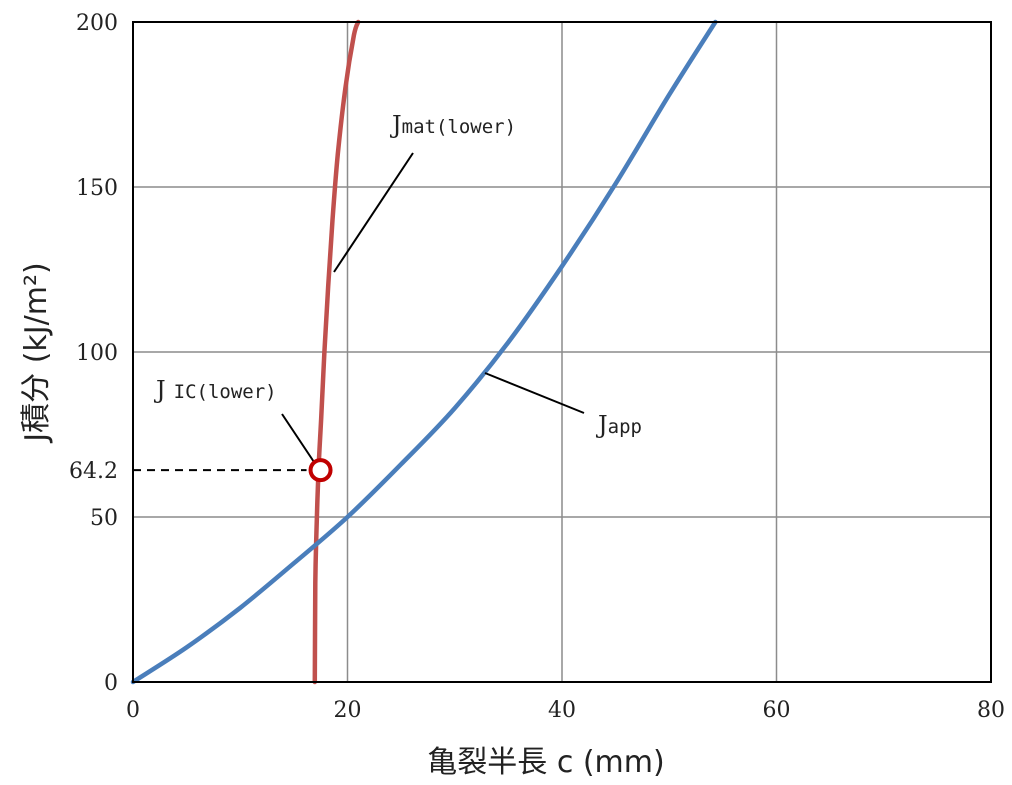  What do you see at coordinates (36, 352) in the screenshot?
I see `y-axis-title: J積分 (kJ/m²)` at bounding box center [36, 352].